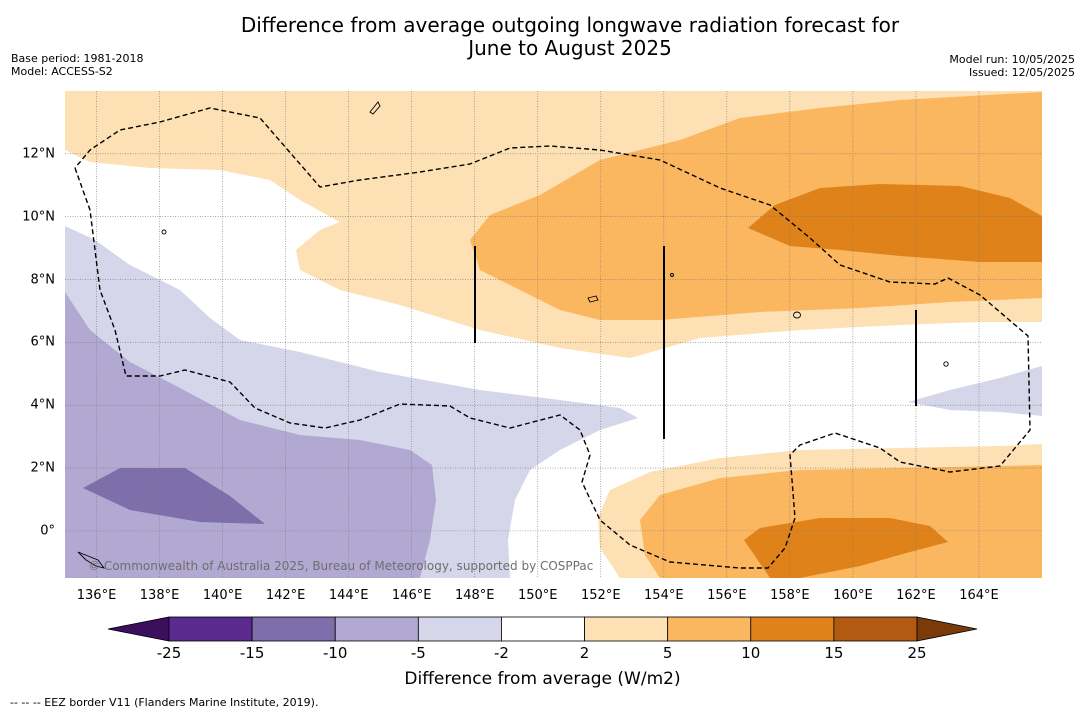 This screenshot has width=1085, height=713. What do you see at coordinates (47, 531) in the screenshot?
I see `latitude-label: 0°` at bounding box center [47, 531].